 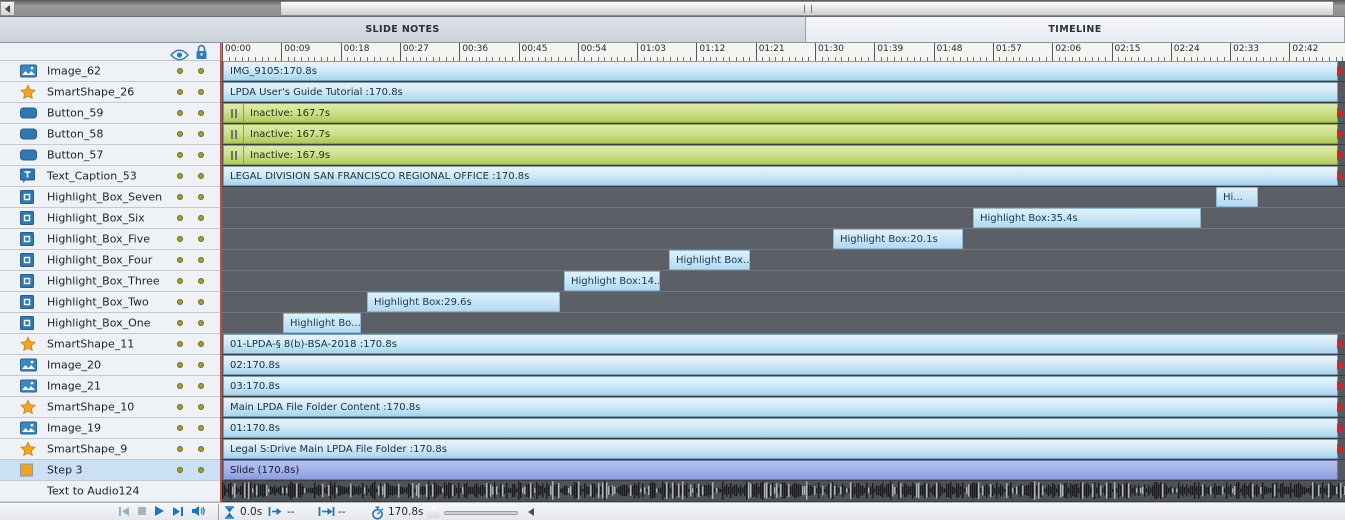 I want to click on track-timeline, so click(x=782, y=491).